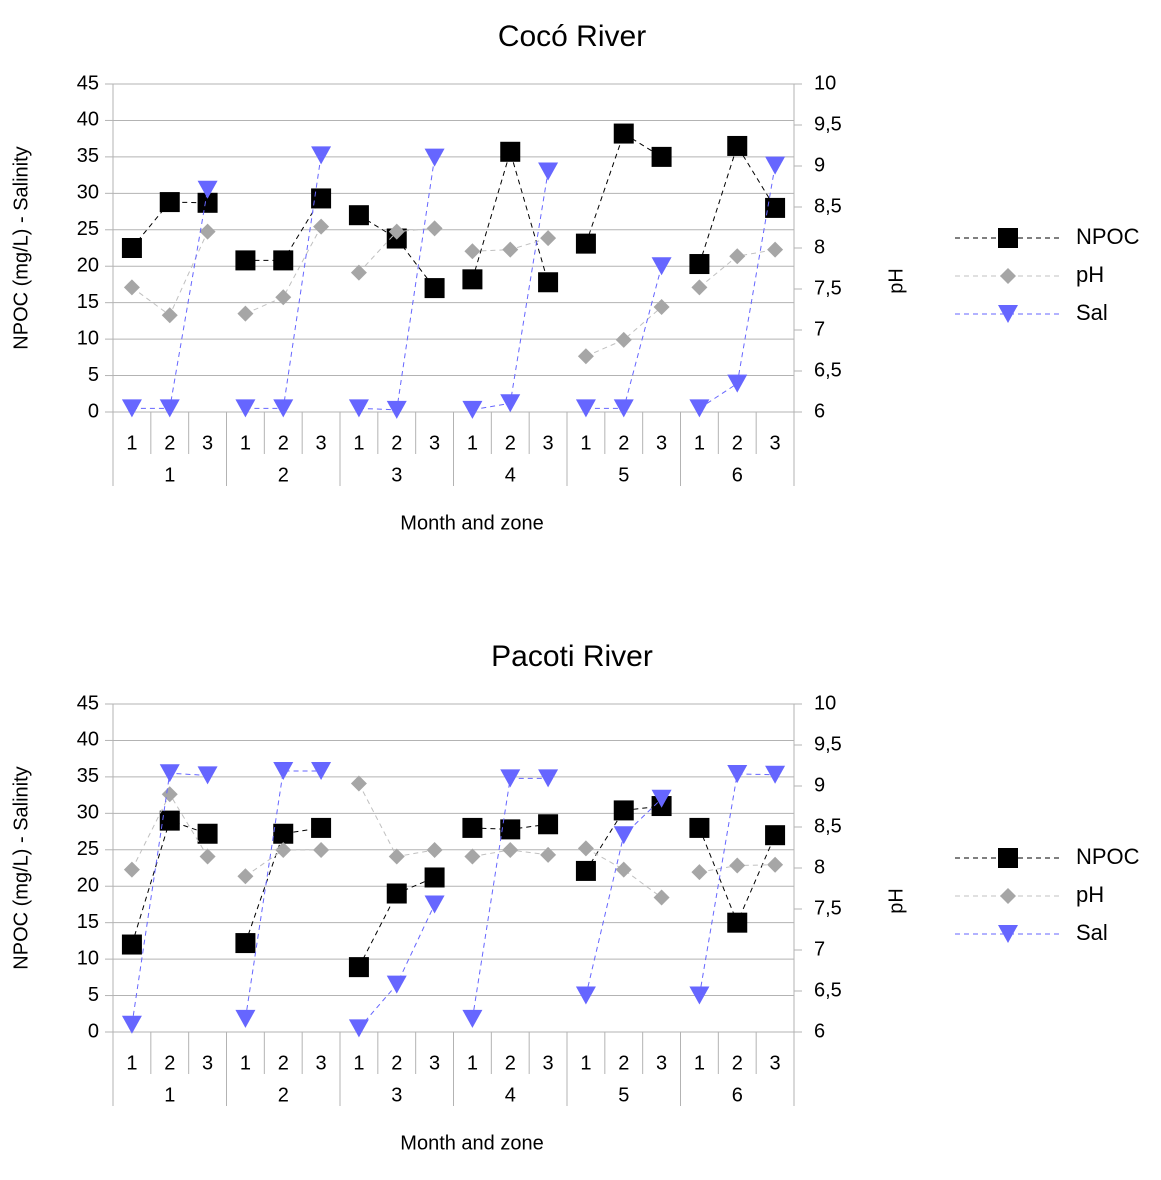  Describe the element at coordinates (88, 849) in the screenshot. I see `y-tick-label: 25` at that location.